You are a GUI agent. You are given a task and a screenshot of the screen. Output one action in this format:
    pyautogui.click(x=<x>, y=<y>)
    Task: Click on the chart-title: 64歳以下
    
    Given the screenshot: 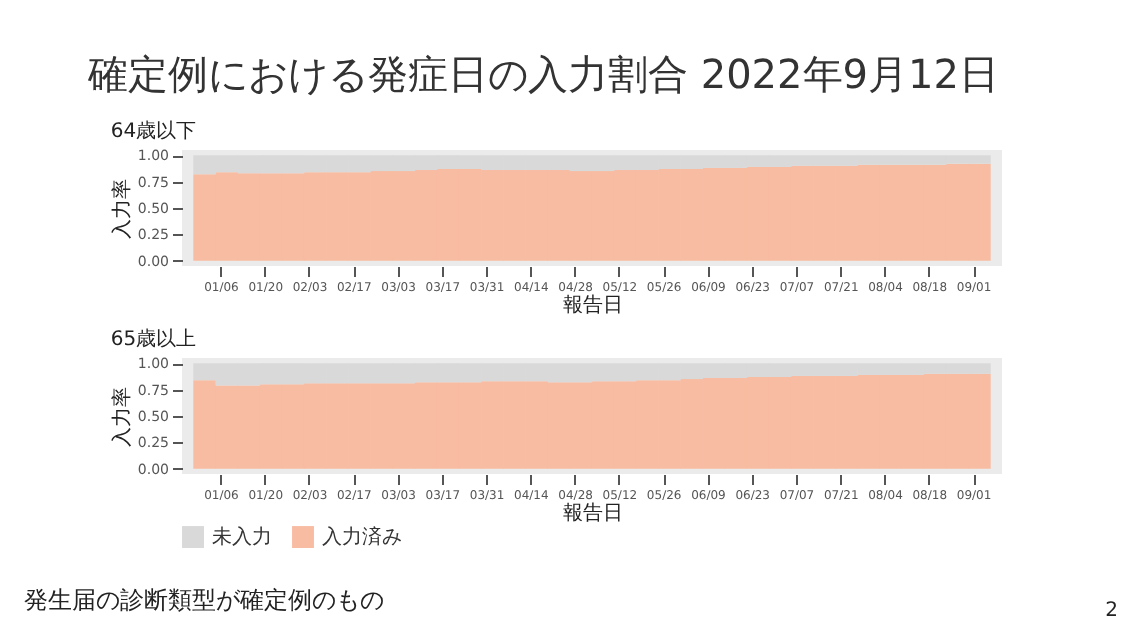 What is the action you would take?
    pyautogui.click(x=153, y=131)
    